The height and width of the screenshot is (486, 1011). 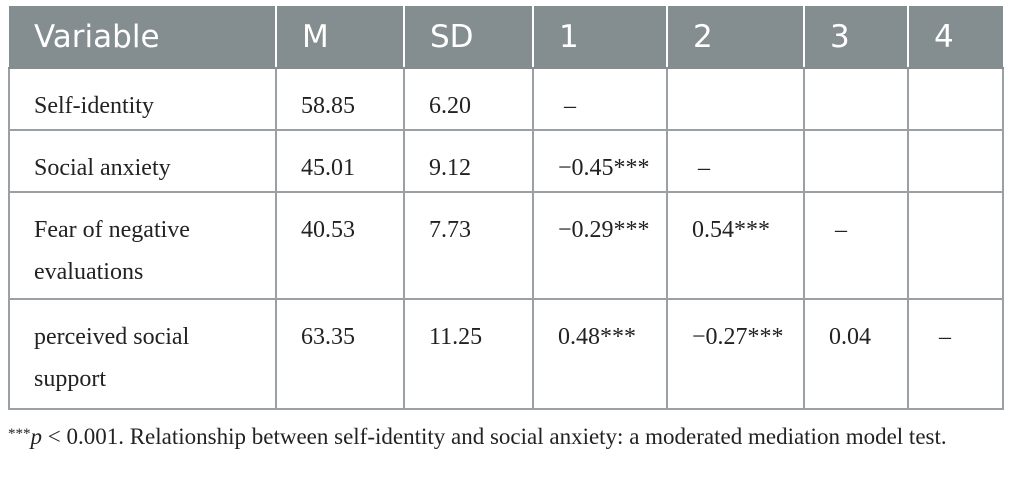 I want to click on cell-corr-4: –, so click(x=955, y=354).